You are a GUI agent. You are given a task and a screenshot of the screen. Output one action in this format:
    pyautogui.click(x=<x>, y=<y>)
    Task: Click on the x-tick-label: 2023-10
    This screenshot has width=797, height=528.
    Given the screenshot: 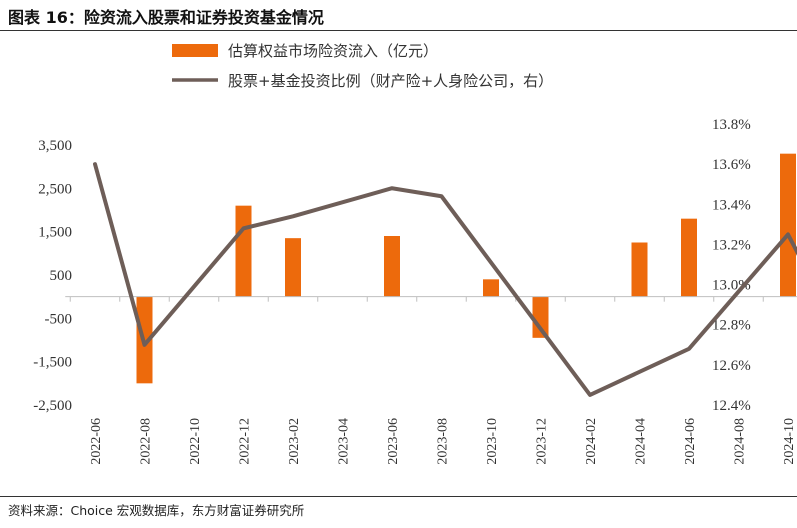 What is the action you would take?
    pyautogui.click(x=492, y=441)
    